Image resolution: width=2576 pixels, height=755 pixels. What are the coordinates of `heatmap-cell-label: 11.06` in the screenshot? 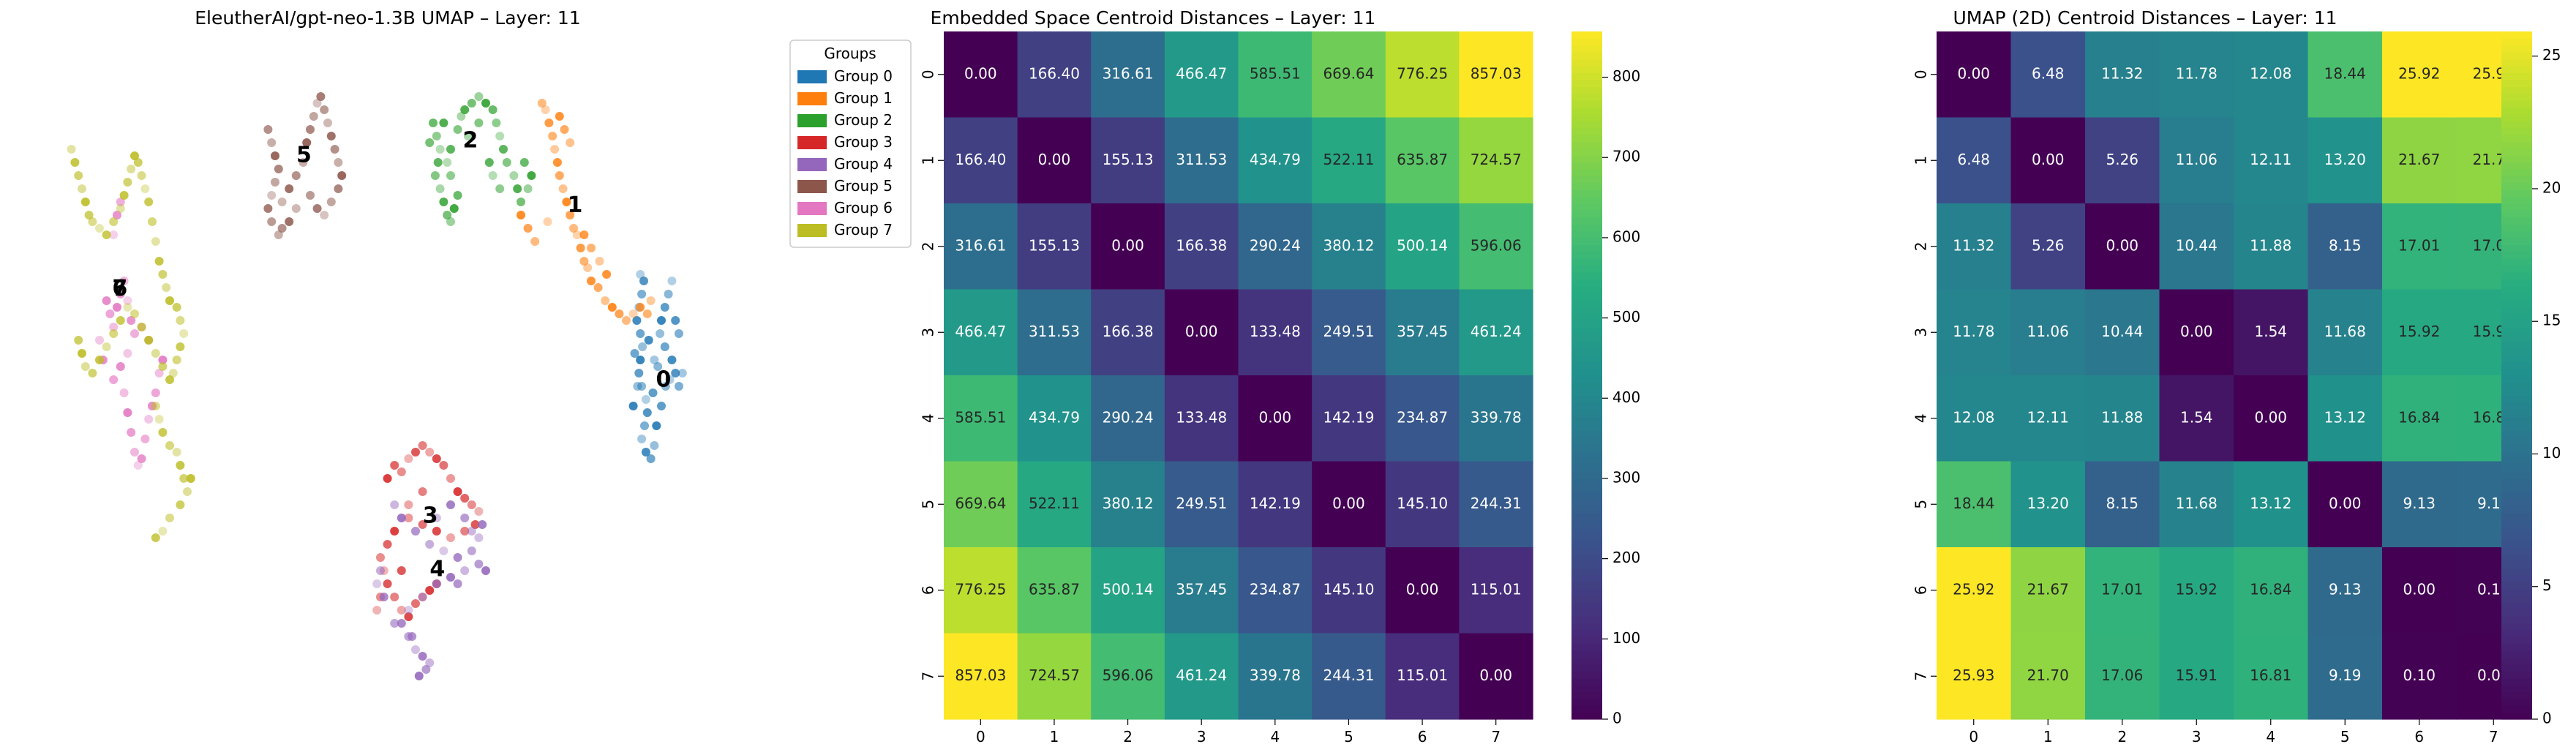 It's located at (2048, 331).